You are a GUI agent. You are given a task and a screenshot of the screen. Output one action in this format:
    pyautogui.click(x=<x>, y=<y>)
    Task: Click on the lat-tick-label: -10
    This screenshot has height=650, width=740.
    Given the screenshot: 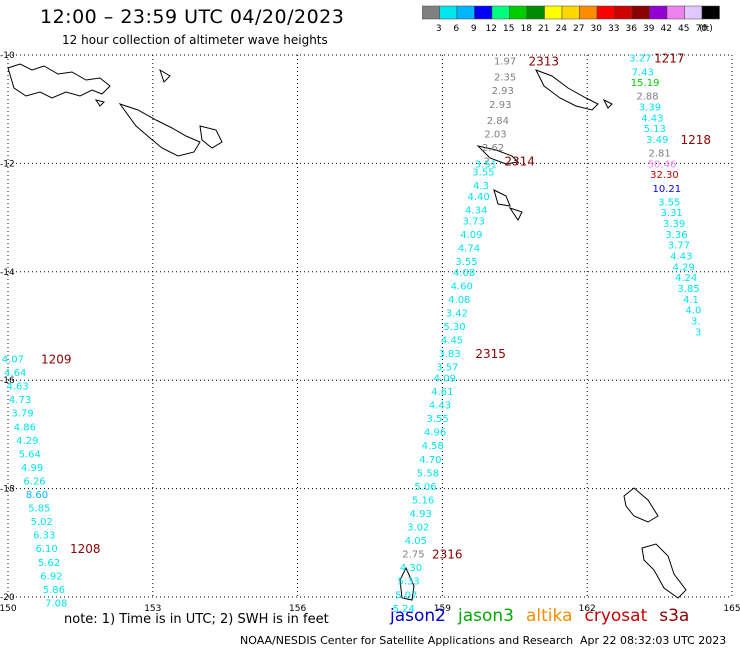 What is the action you would take?
    pyautogui.click(x=7, y=56)
    